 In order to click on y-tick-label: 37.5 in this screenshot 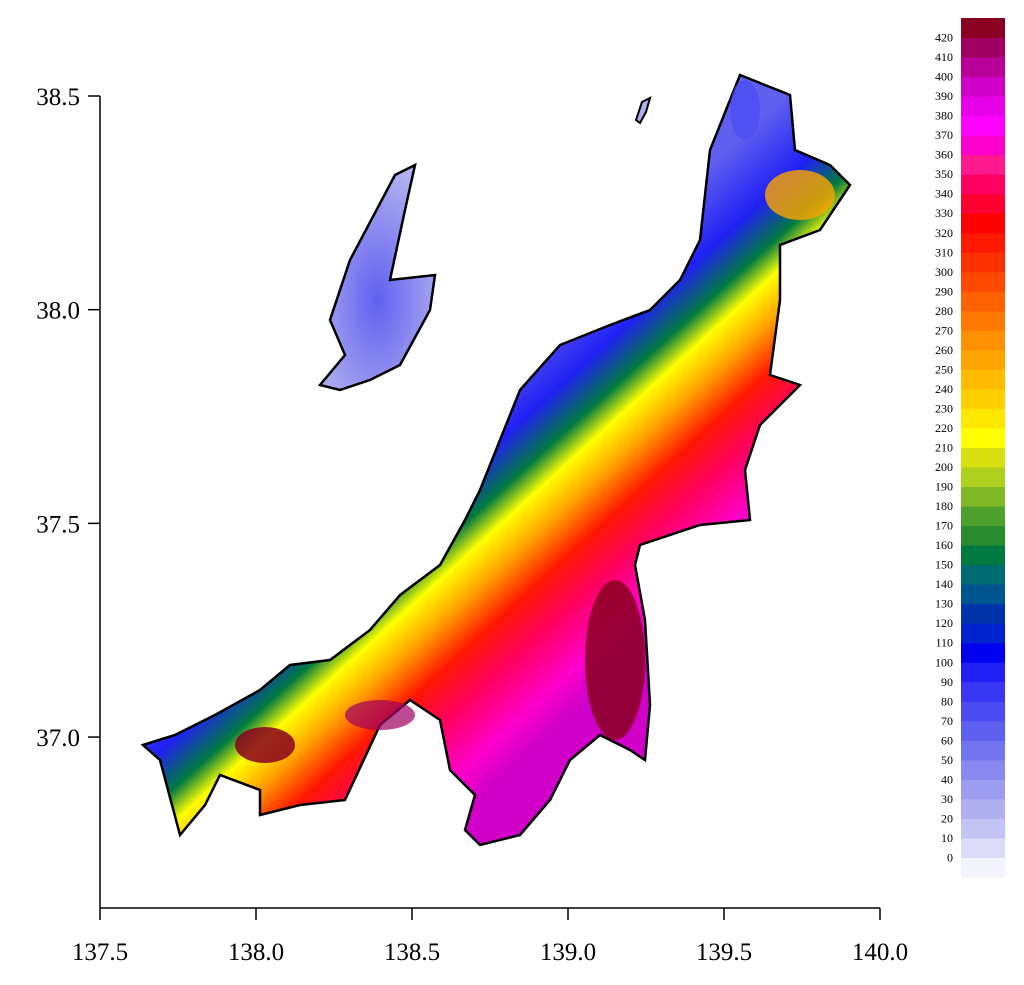, I will do `click(58, 524)`.